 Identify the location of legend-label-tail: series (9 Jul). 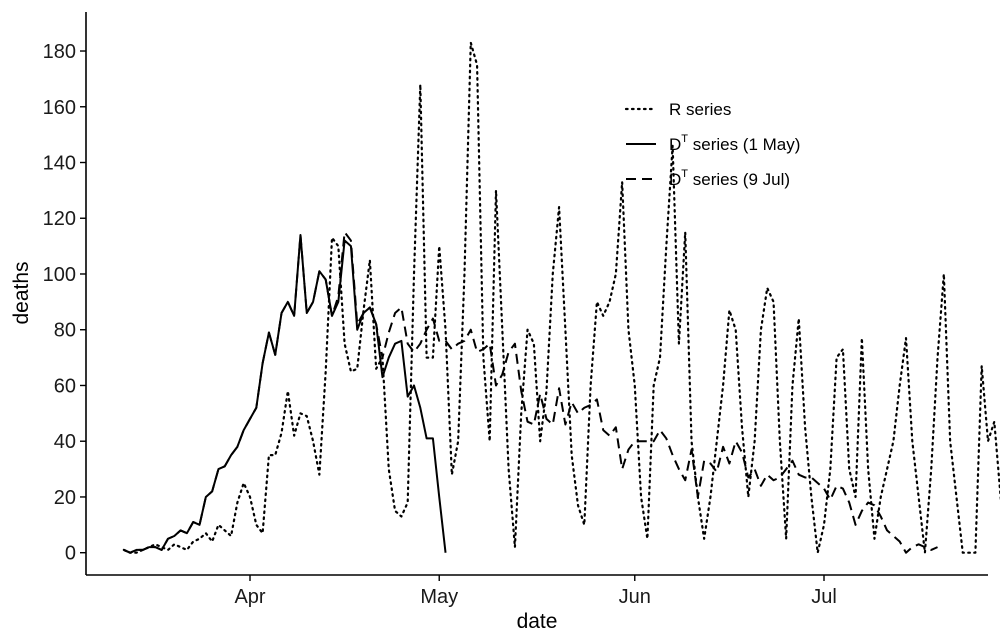
(739, 179).